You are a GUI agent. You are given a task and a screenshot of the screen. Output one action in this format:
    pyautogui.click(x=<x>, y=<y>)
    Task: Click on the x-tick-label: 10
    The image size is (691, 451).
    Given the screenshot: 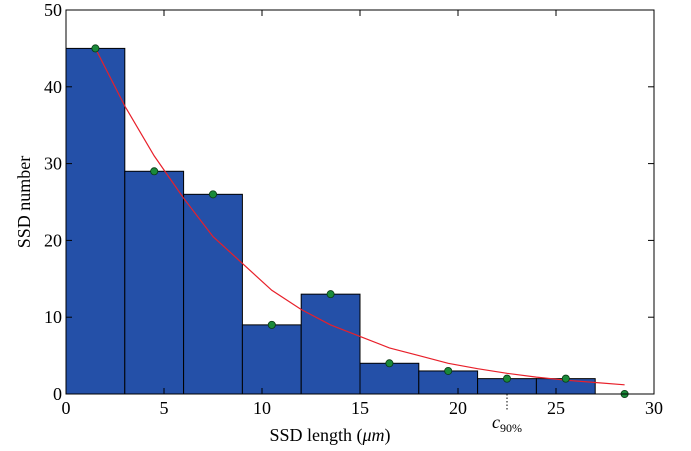 What is the action you would take?
    pyautogui.click(x=262, y=408)
    